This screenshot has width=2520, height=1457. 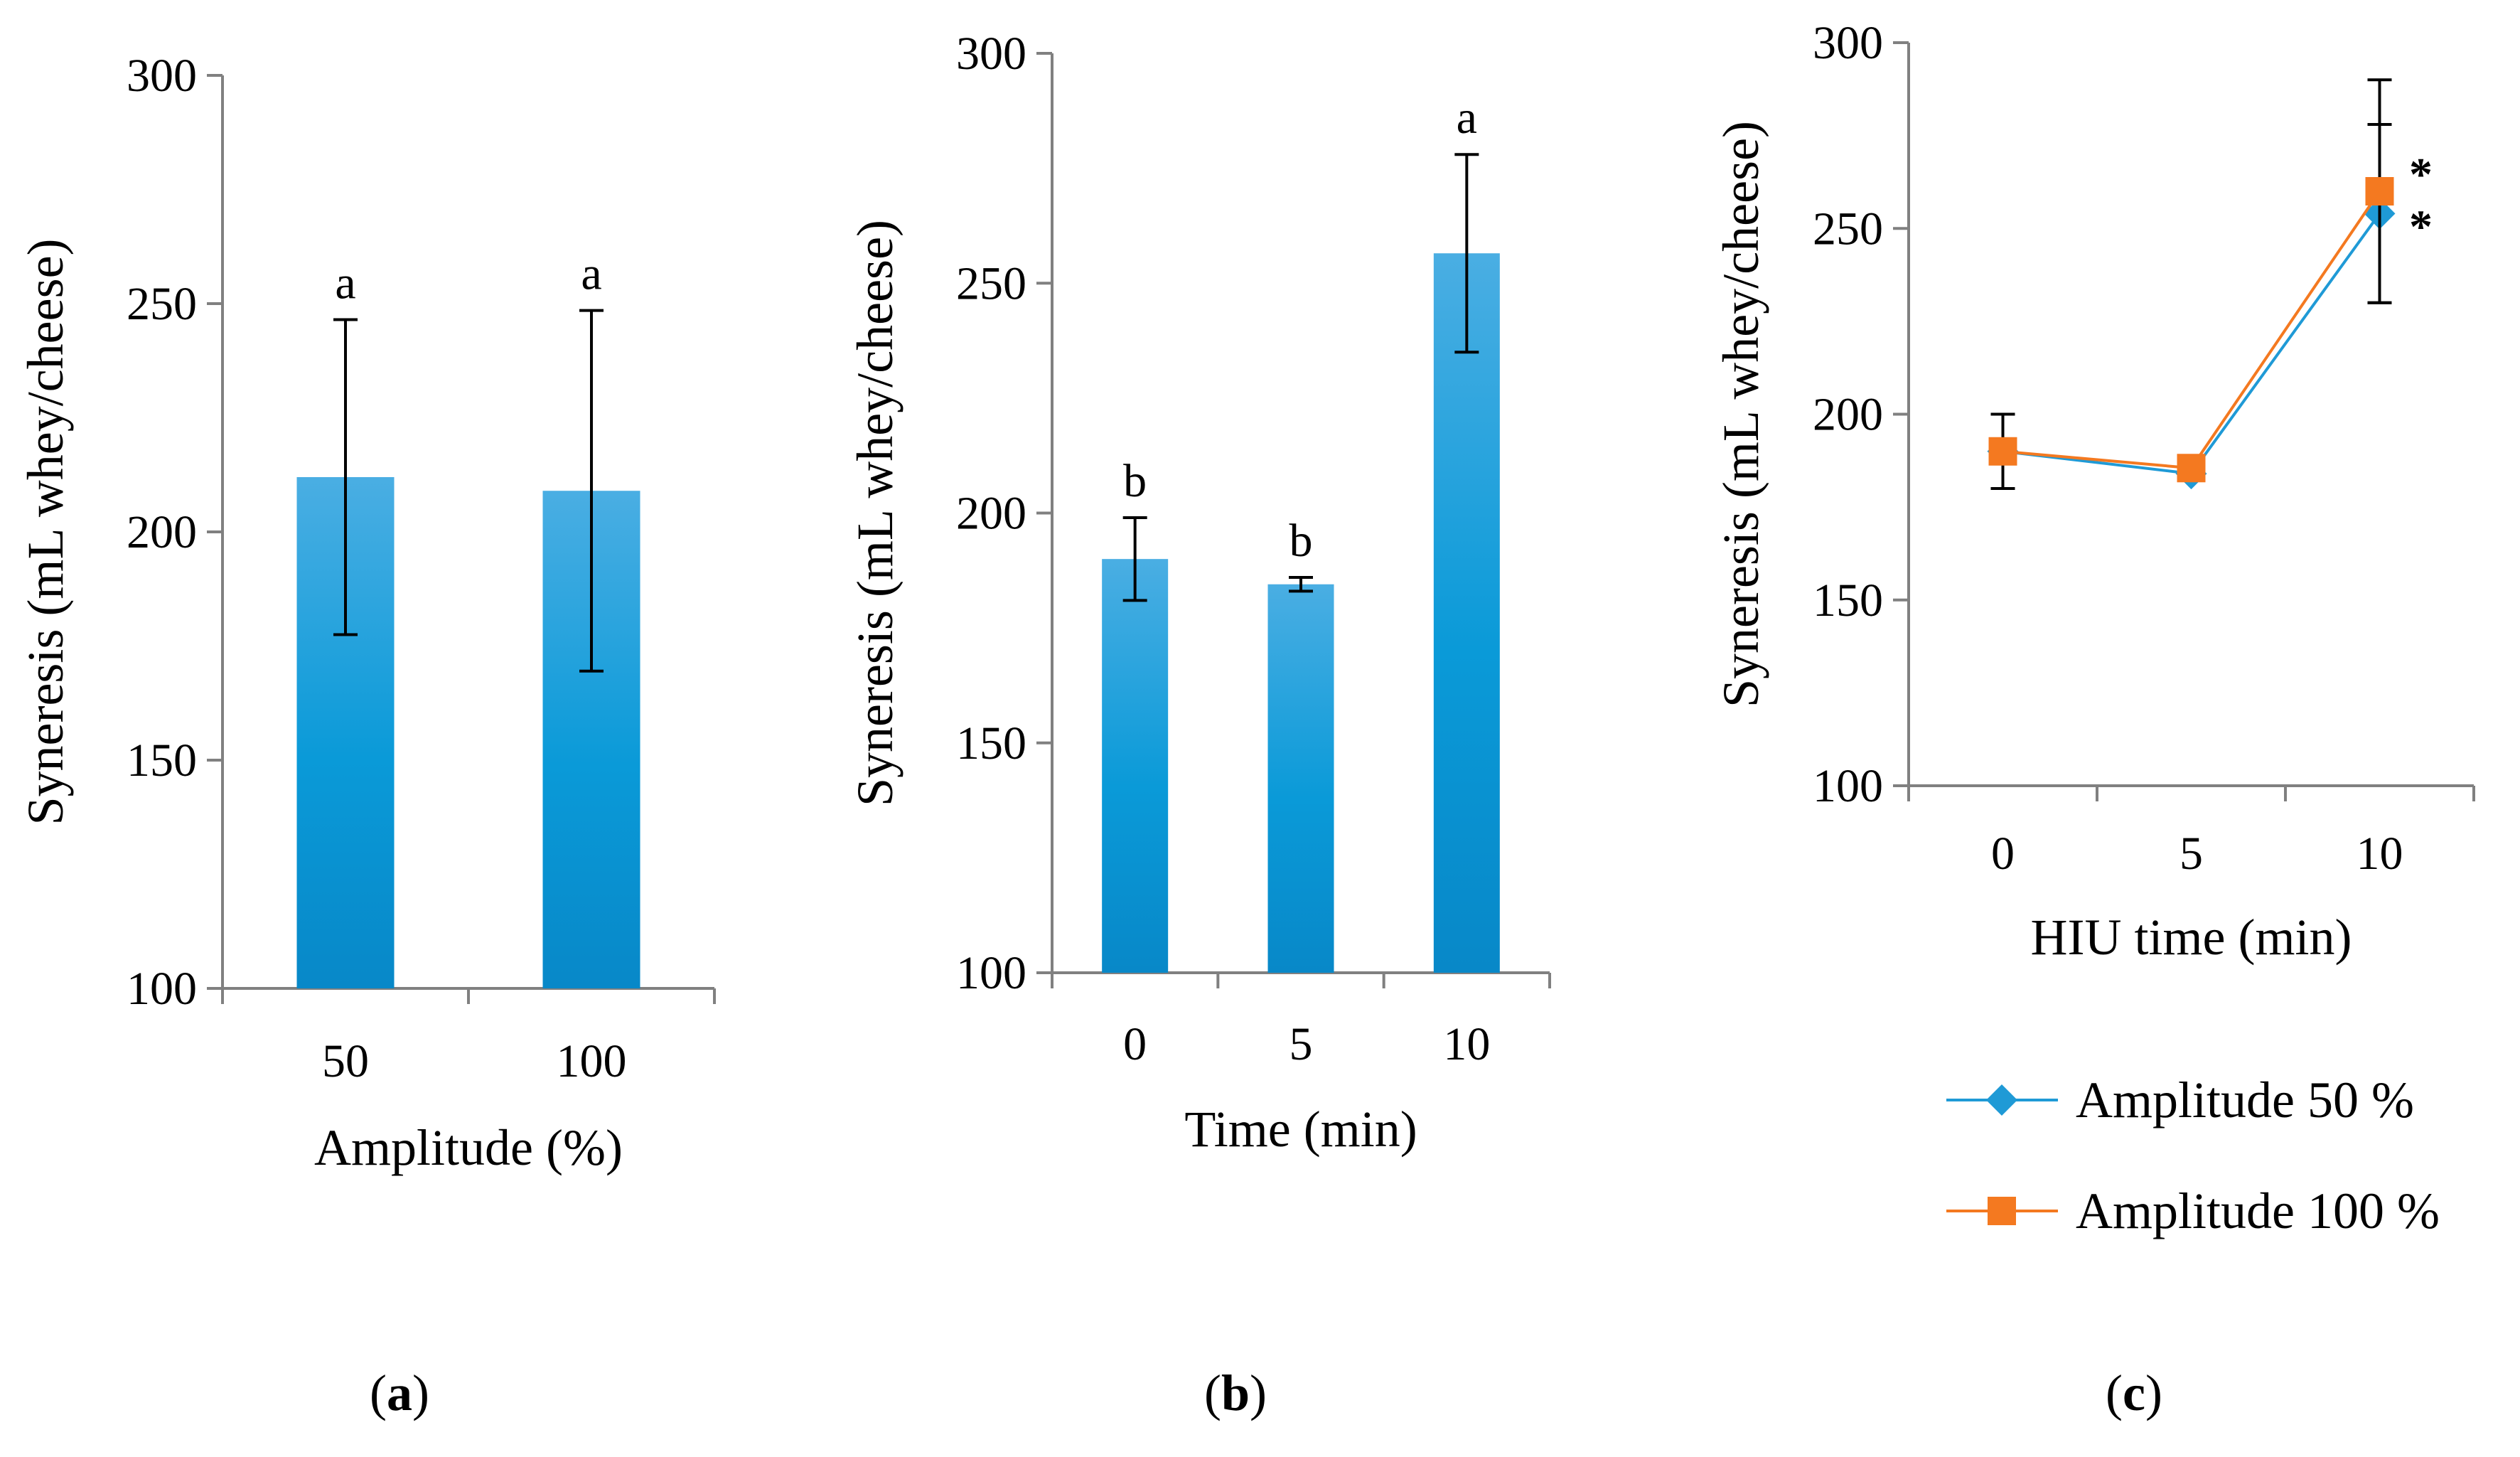 I want to click on x-axis-label: HIU time (min), so click(x=2192, y=937).